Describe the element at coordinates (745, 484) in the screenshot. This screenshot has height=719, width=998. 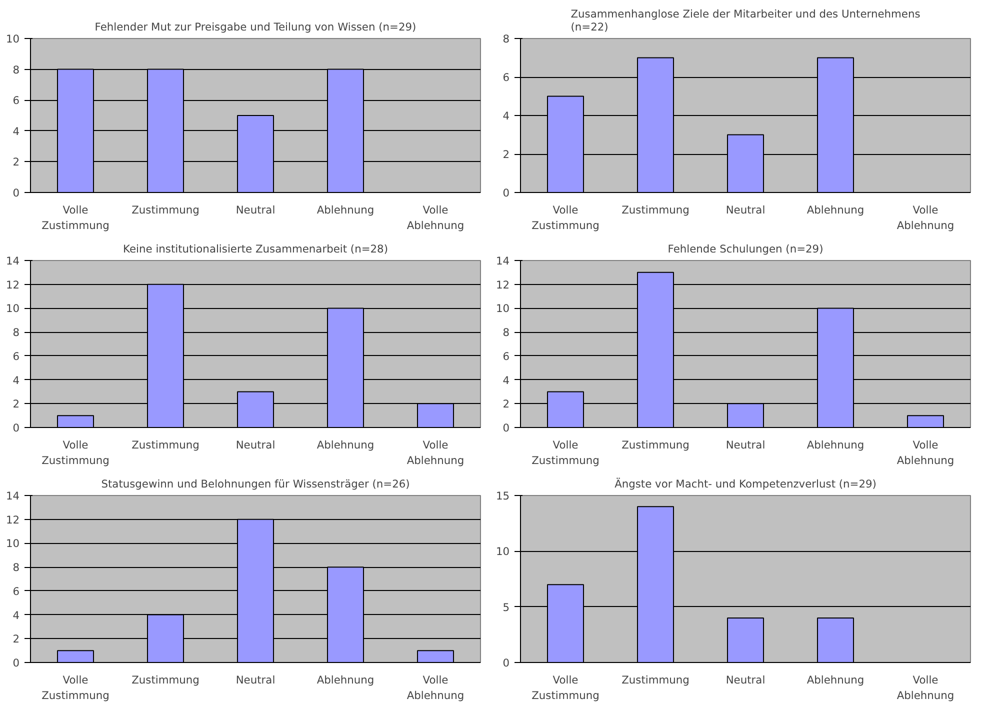
I see `chart-title: Ängste vor Macht- und Kompetenzverlust (n=29)` at that location.